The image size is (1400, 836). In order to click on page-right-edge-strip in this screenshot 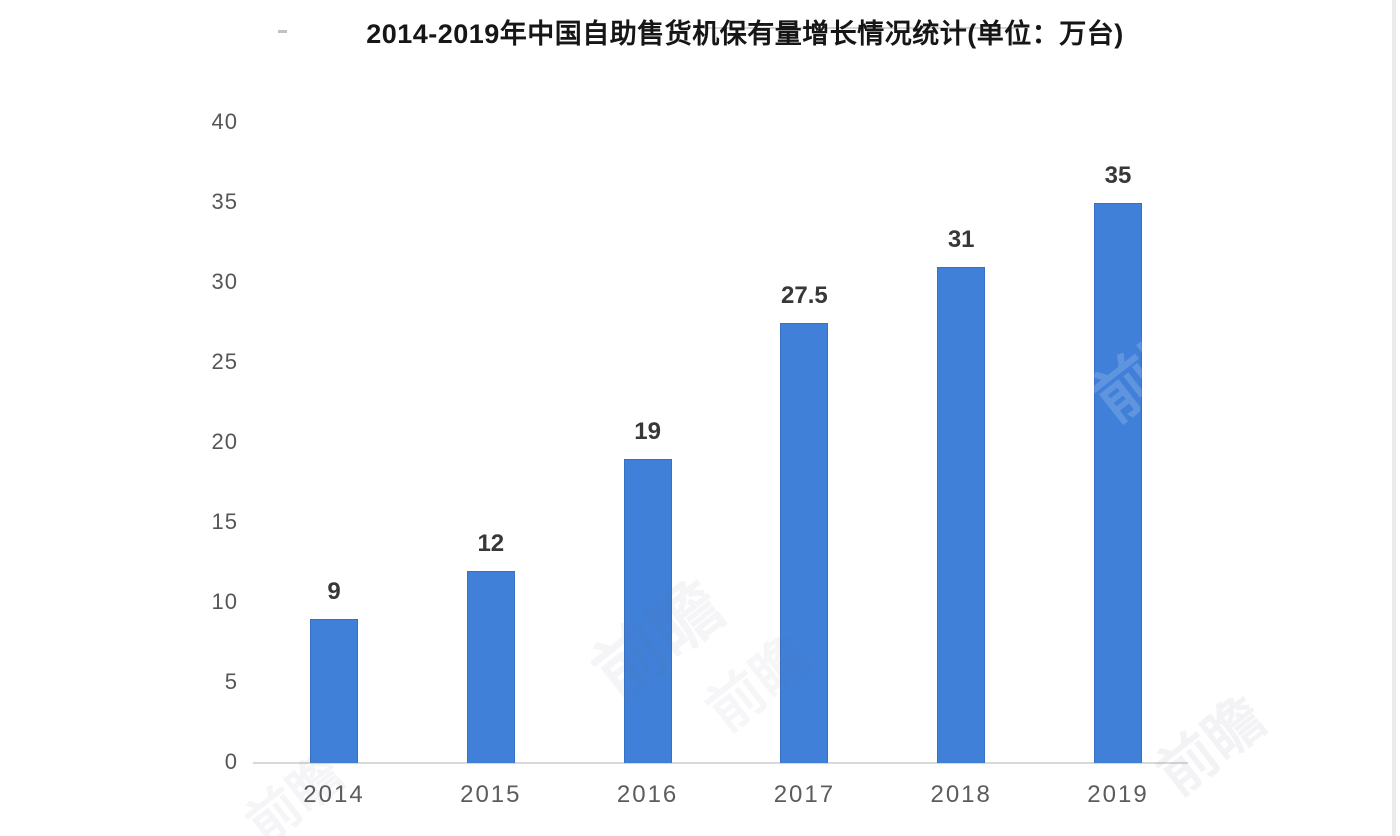, I will do `click(1394, 418)`.